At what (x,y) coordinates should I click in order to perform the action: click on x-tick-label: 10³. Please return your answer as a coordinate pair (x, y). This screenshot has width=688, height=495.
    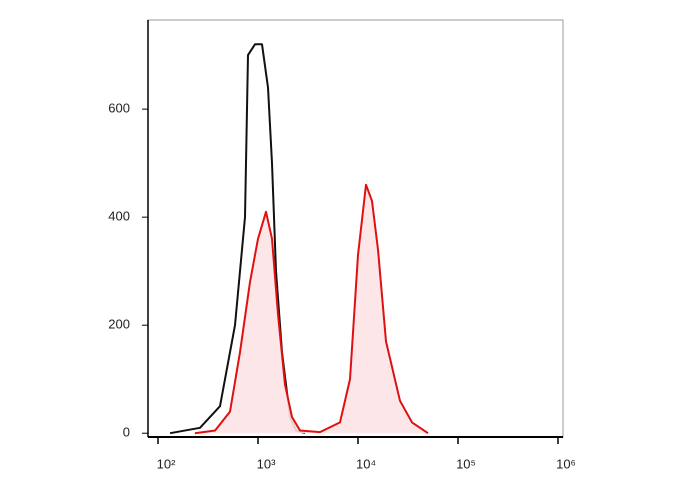
    Looking at the image, I should click on (266, 463).